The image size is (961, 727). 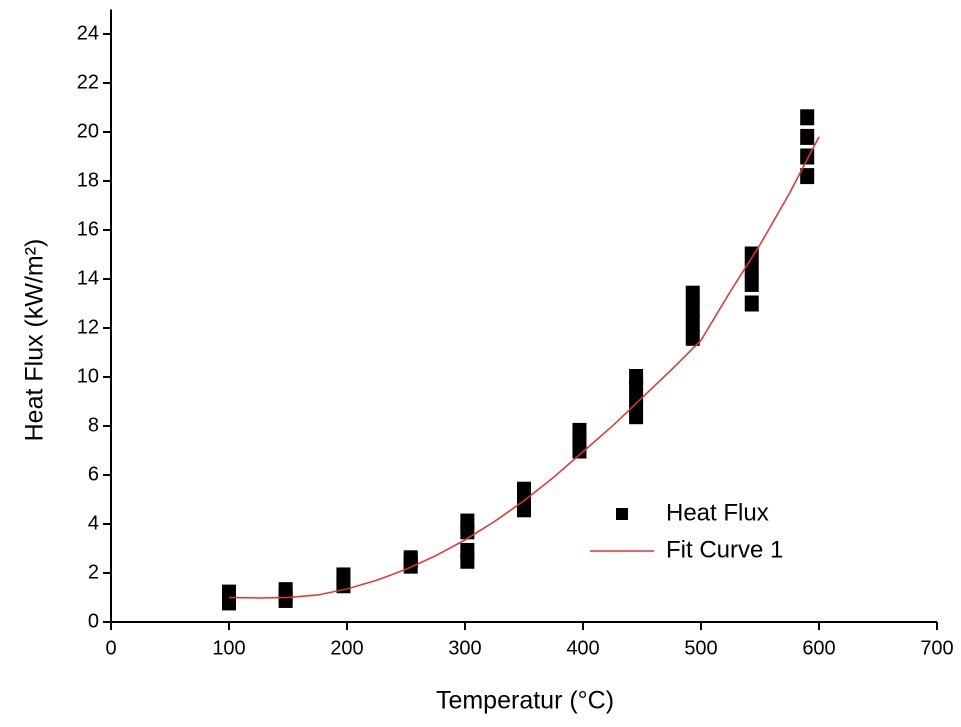 I want to click on y-tick-label: 24, so click(x=88, y=33).